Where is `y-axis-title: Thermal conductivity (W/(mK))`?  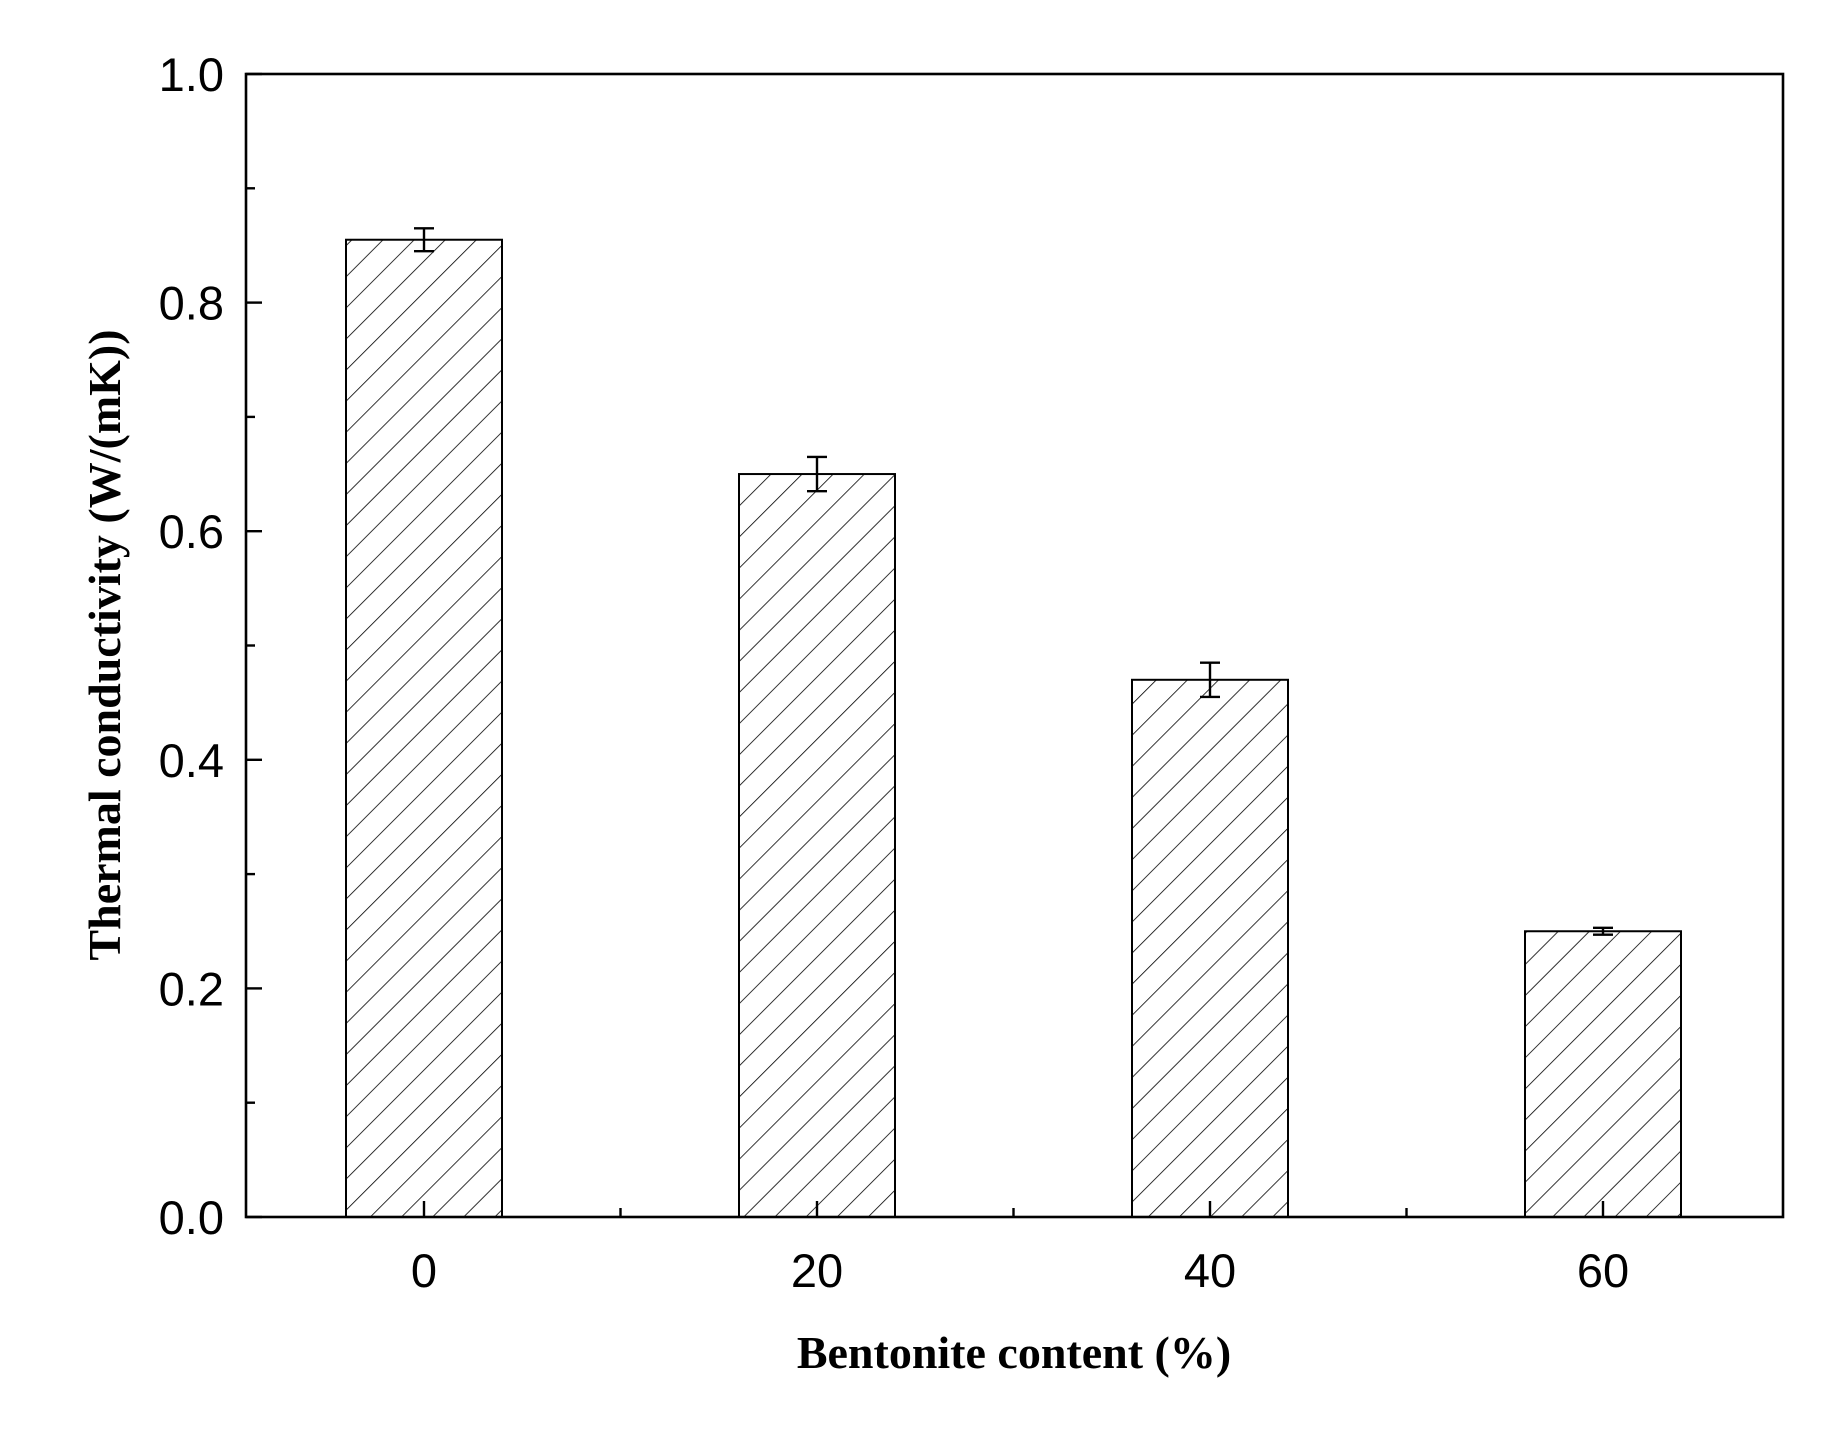 y-axis-title: Thermal conductivity (W/(mK)) is located at coordinates (104, 644).